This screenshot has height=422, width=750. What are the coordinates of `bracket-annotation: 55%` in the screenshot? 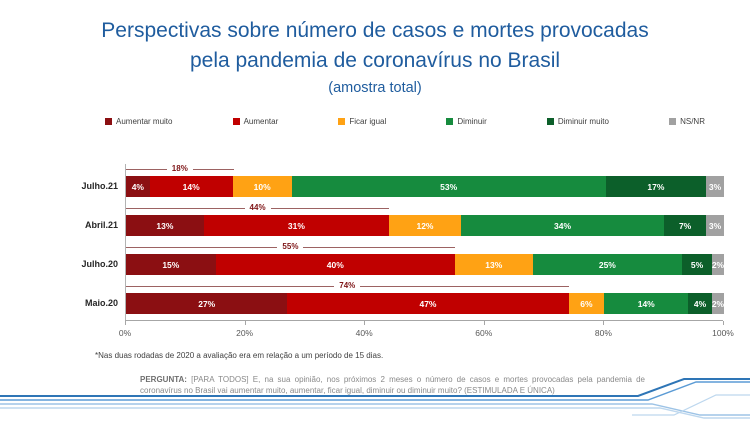 It's located at (290, 247).